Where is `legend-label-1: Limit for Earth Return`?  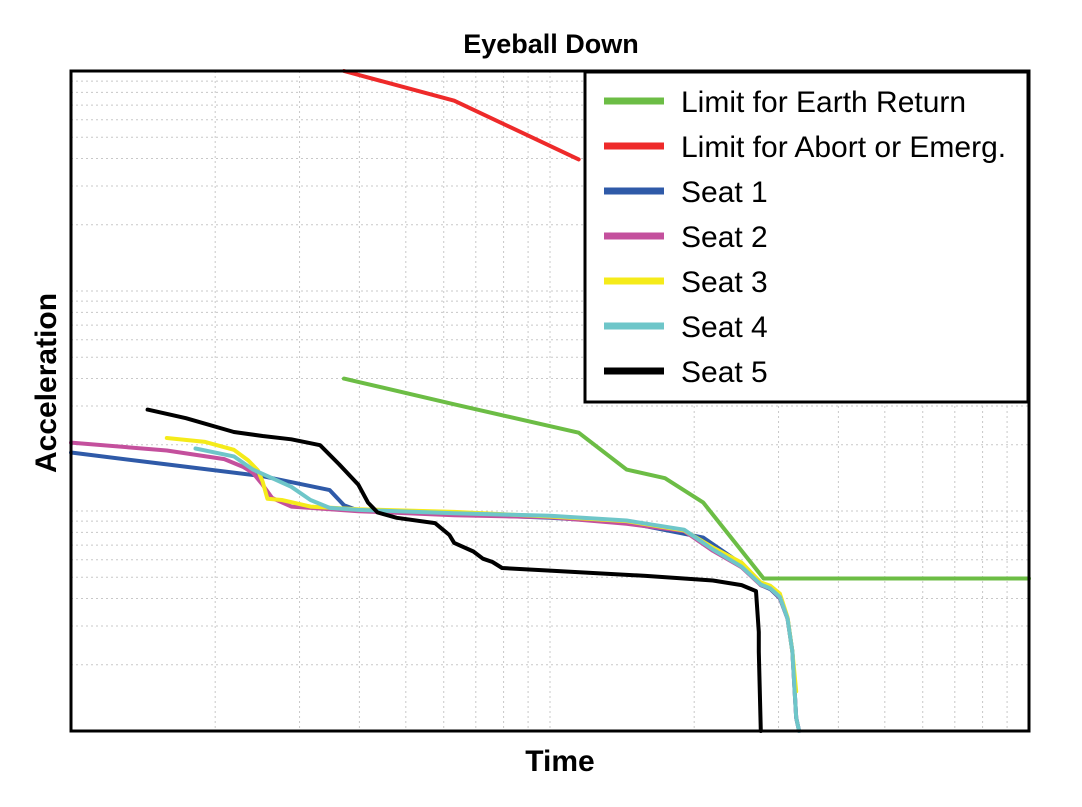 legend-label-1: Limit for Earth Return is located at coordinates (823, 102).